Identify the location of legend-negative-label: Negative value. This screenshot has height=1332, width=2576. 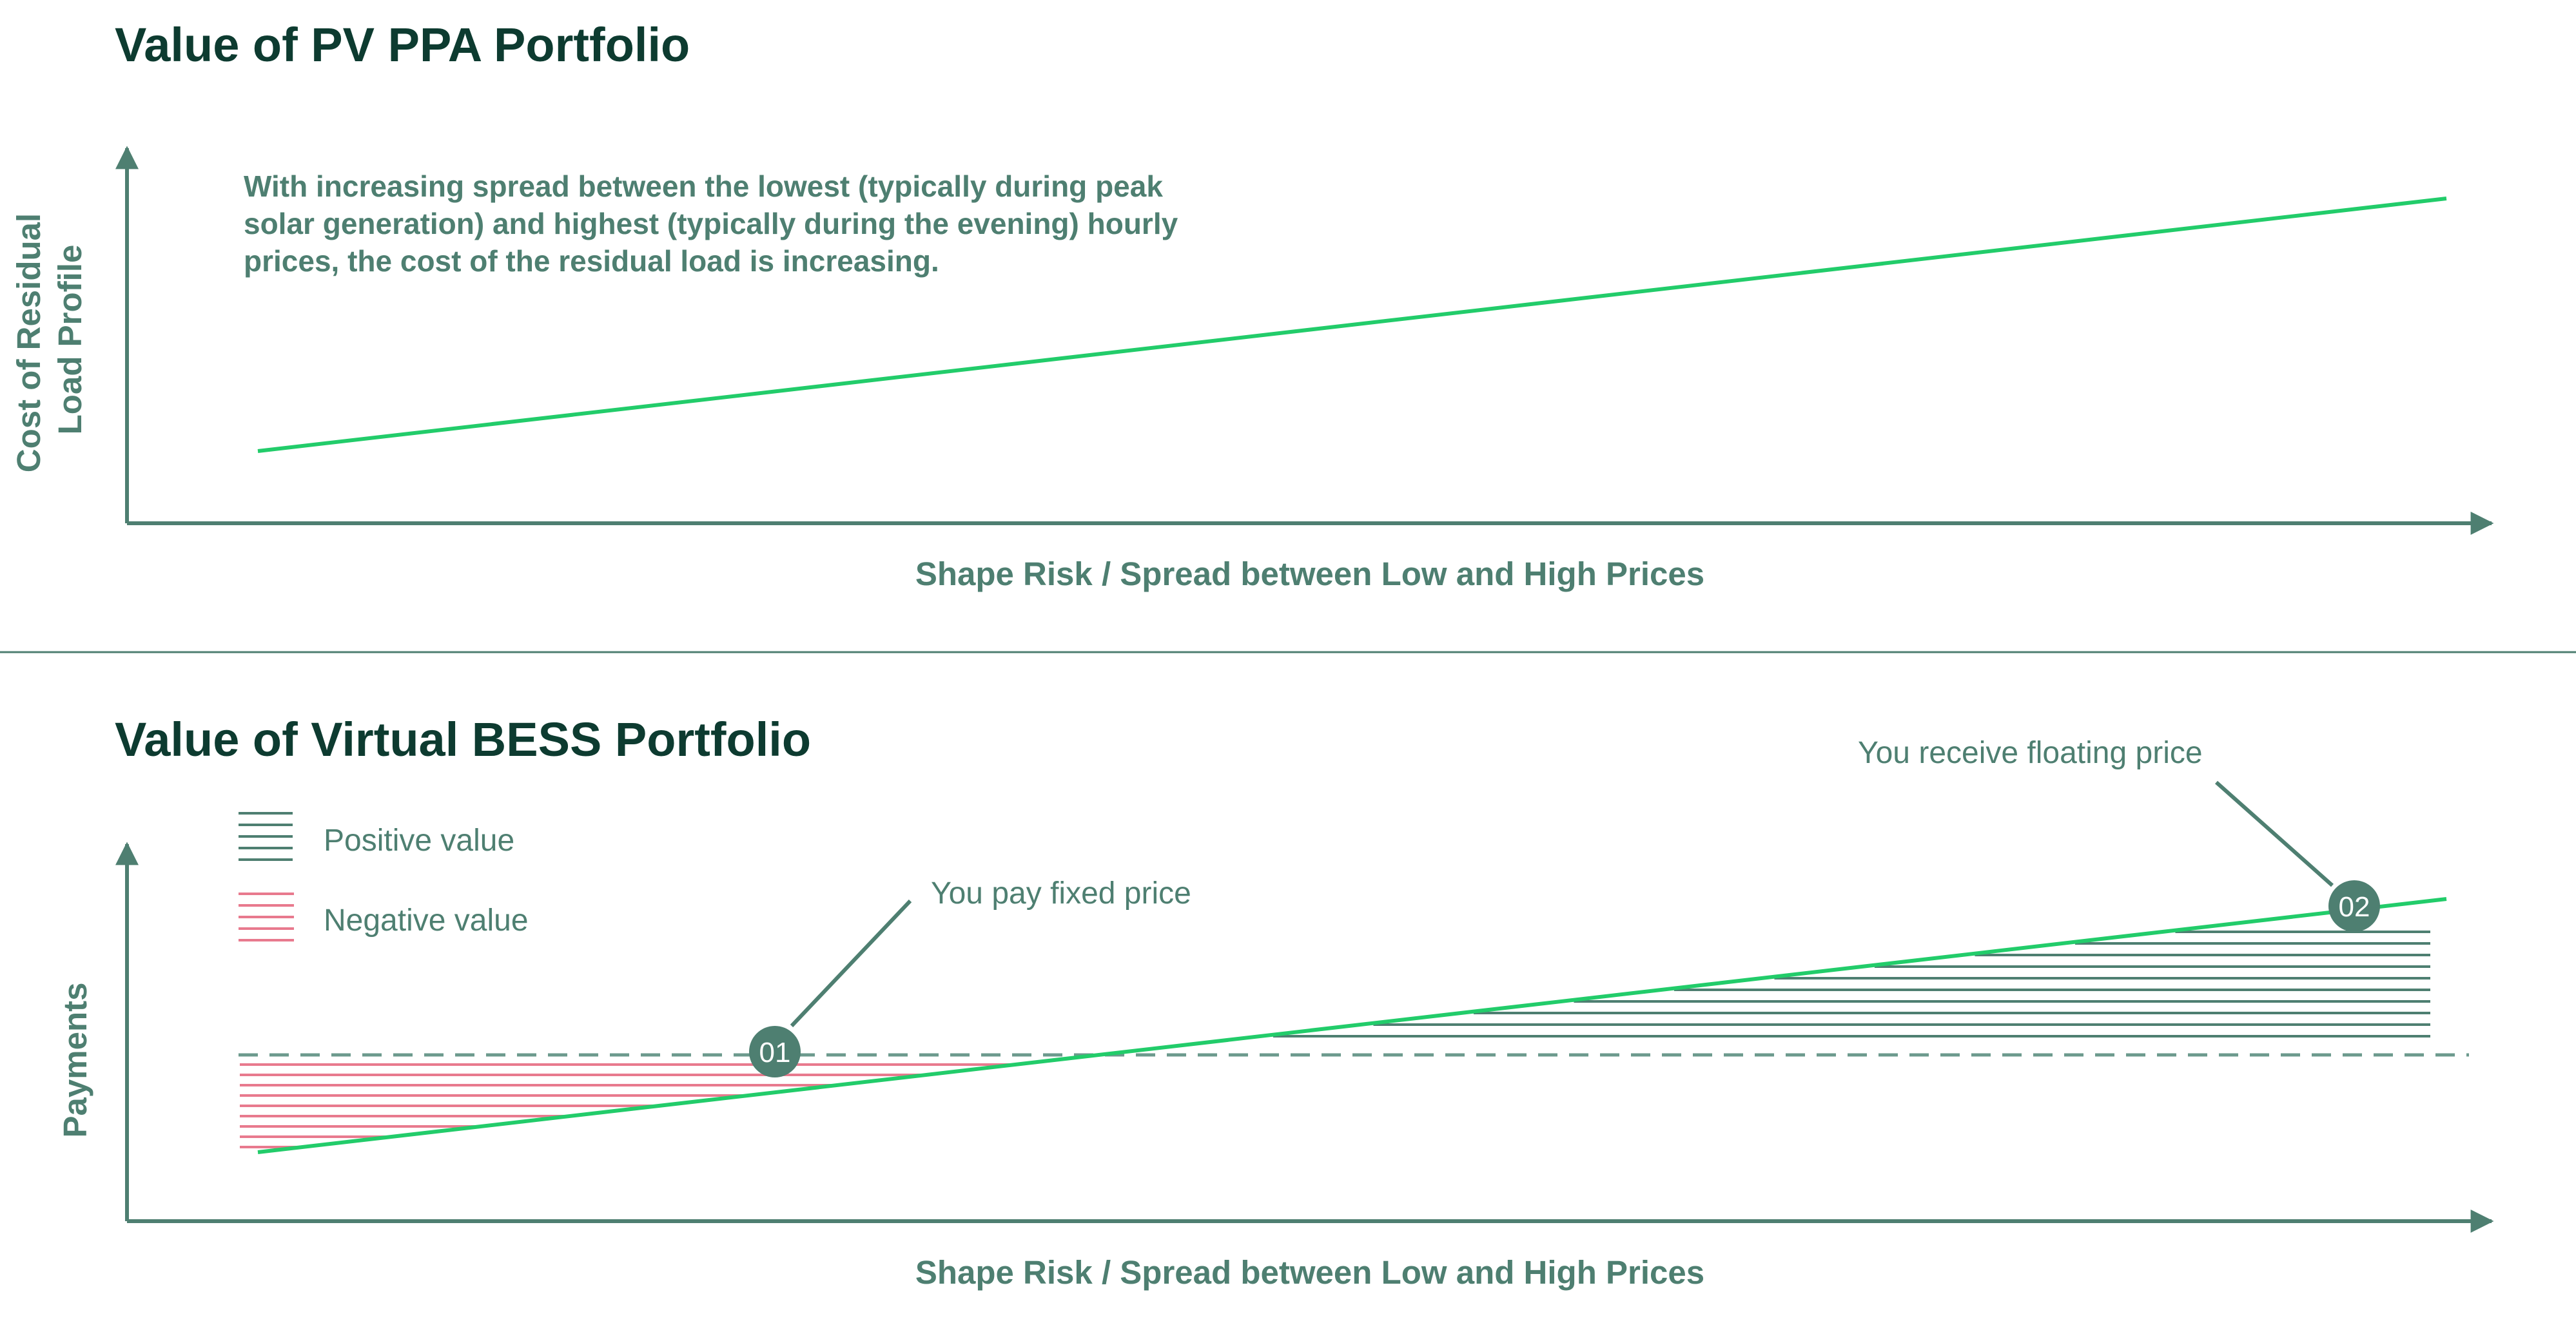
(427, 920).